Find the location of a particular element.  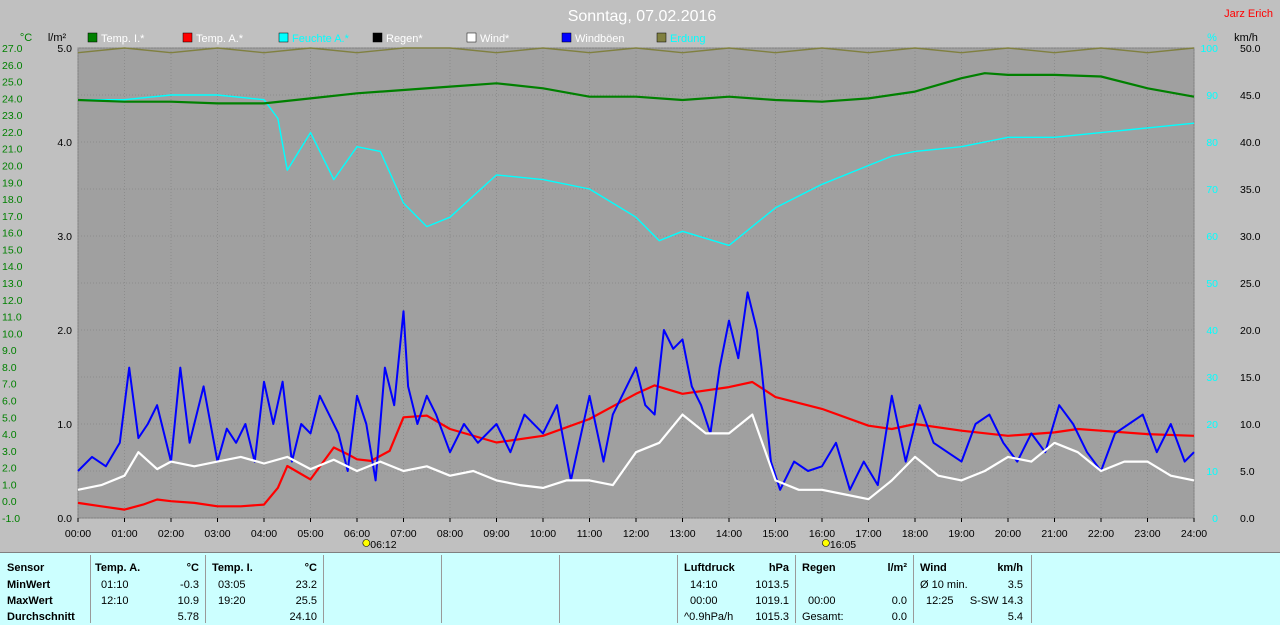

temp-tick-label: 20.0 is located at coordinates (12, 167).